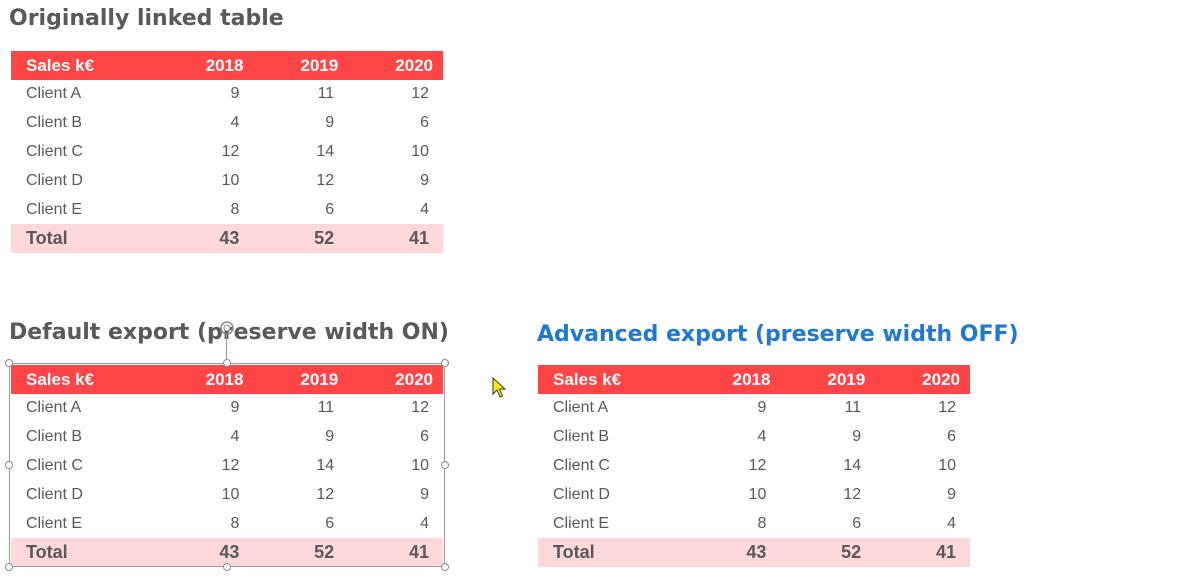 The height and width of the screenshot is (586, 1204). I want to click on resize-handle-top, so click(227, 363).